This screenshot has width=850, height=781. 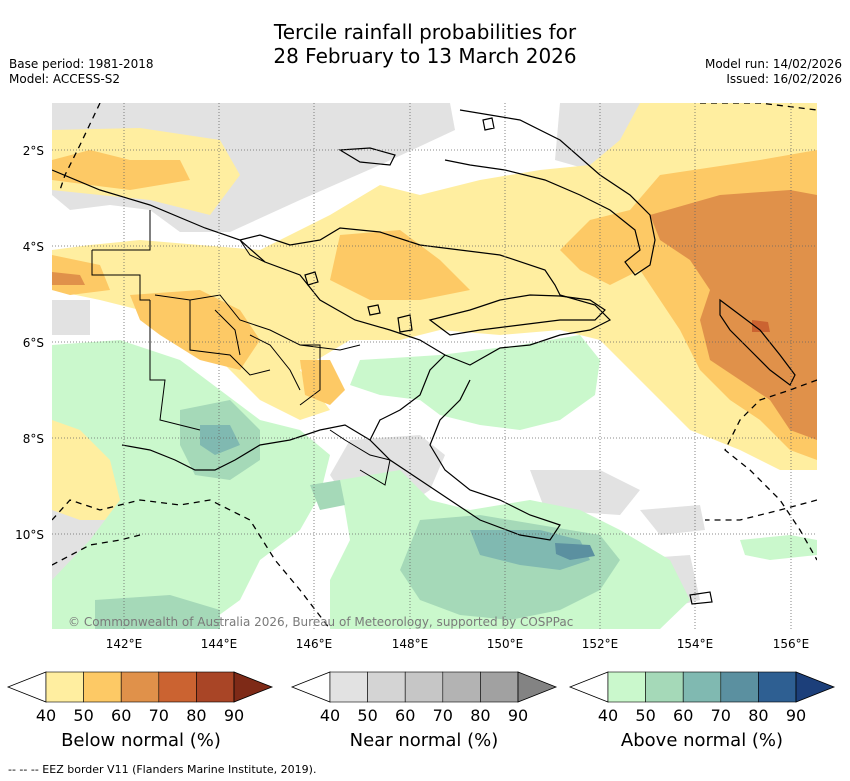 I want to click on lon-label: 148°E, so click(x=410, y=644).